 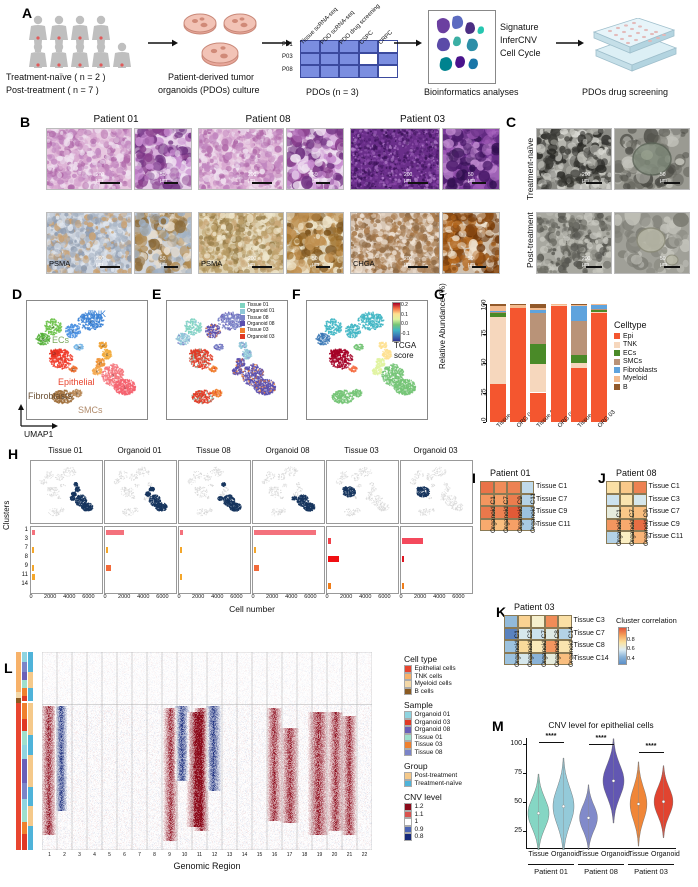 What do you see at coordinates (261, 323) in the screenshot?
I see `legend-label: Organoid 08` at bounding box center [261, 323].